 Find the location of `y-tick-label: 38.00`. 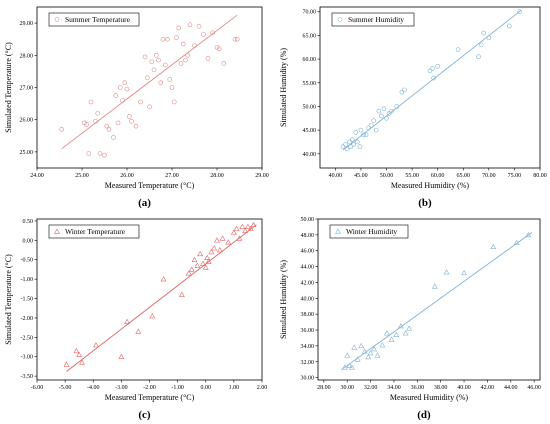

y-tick-label: 38.00 is located at coordinates (308, 315).